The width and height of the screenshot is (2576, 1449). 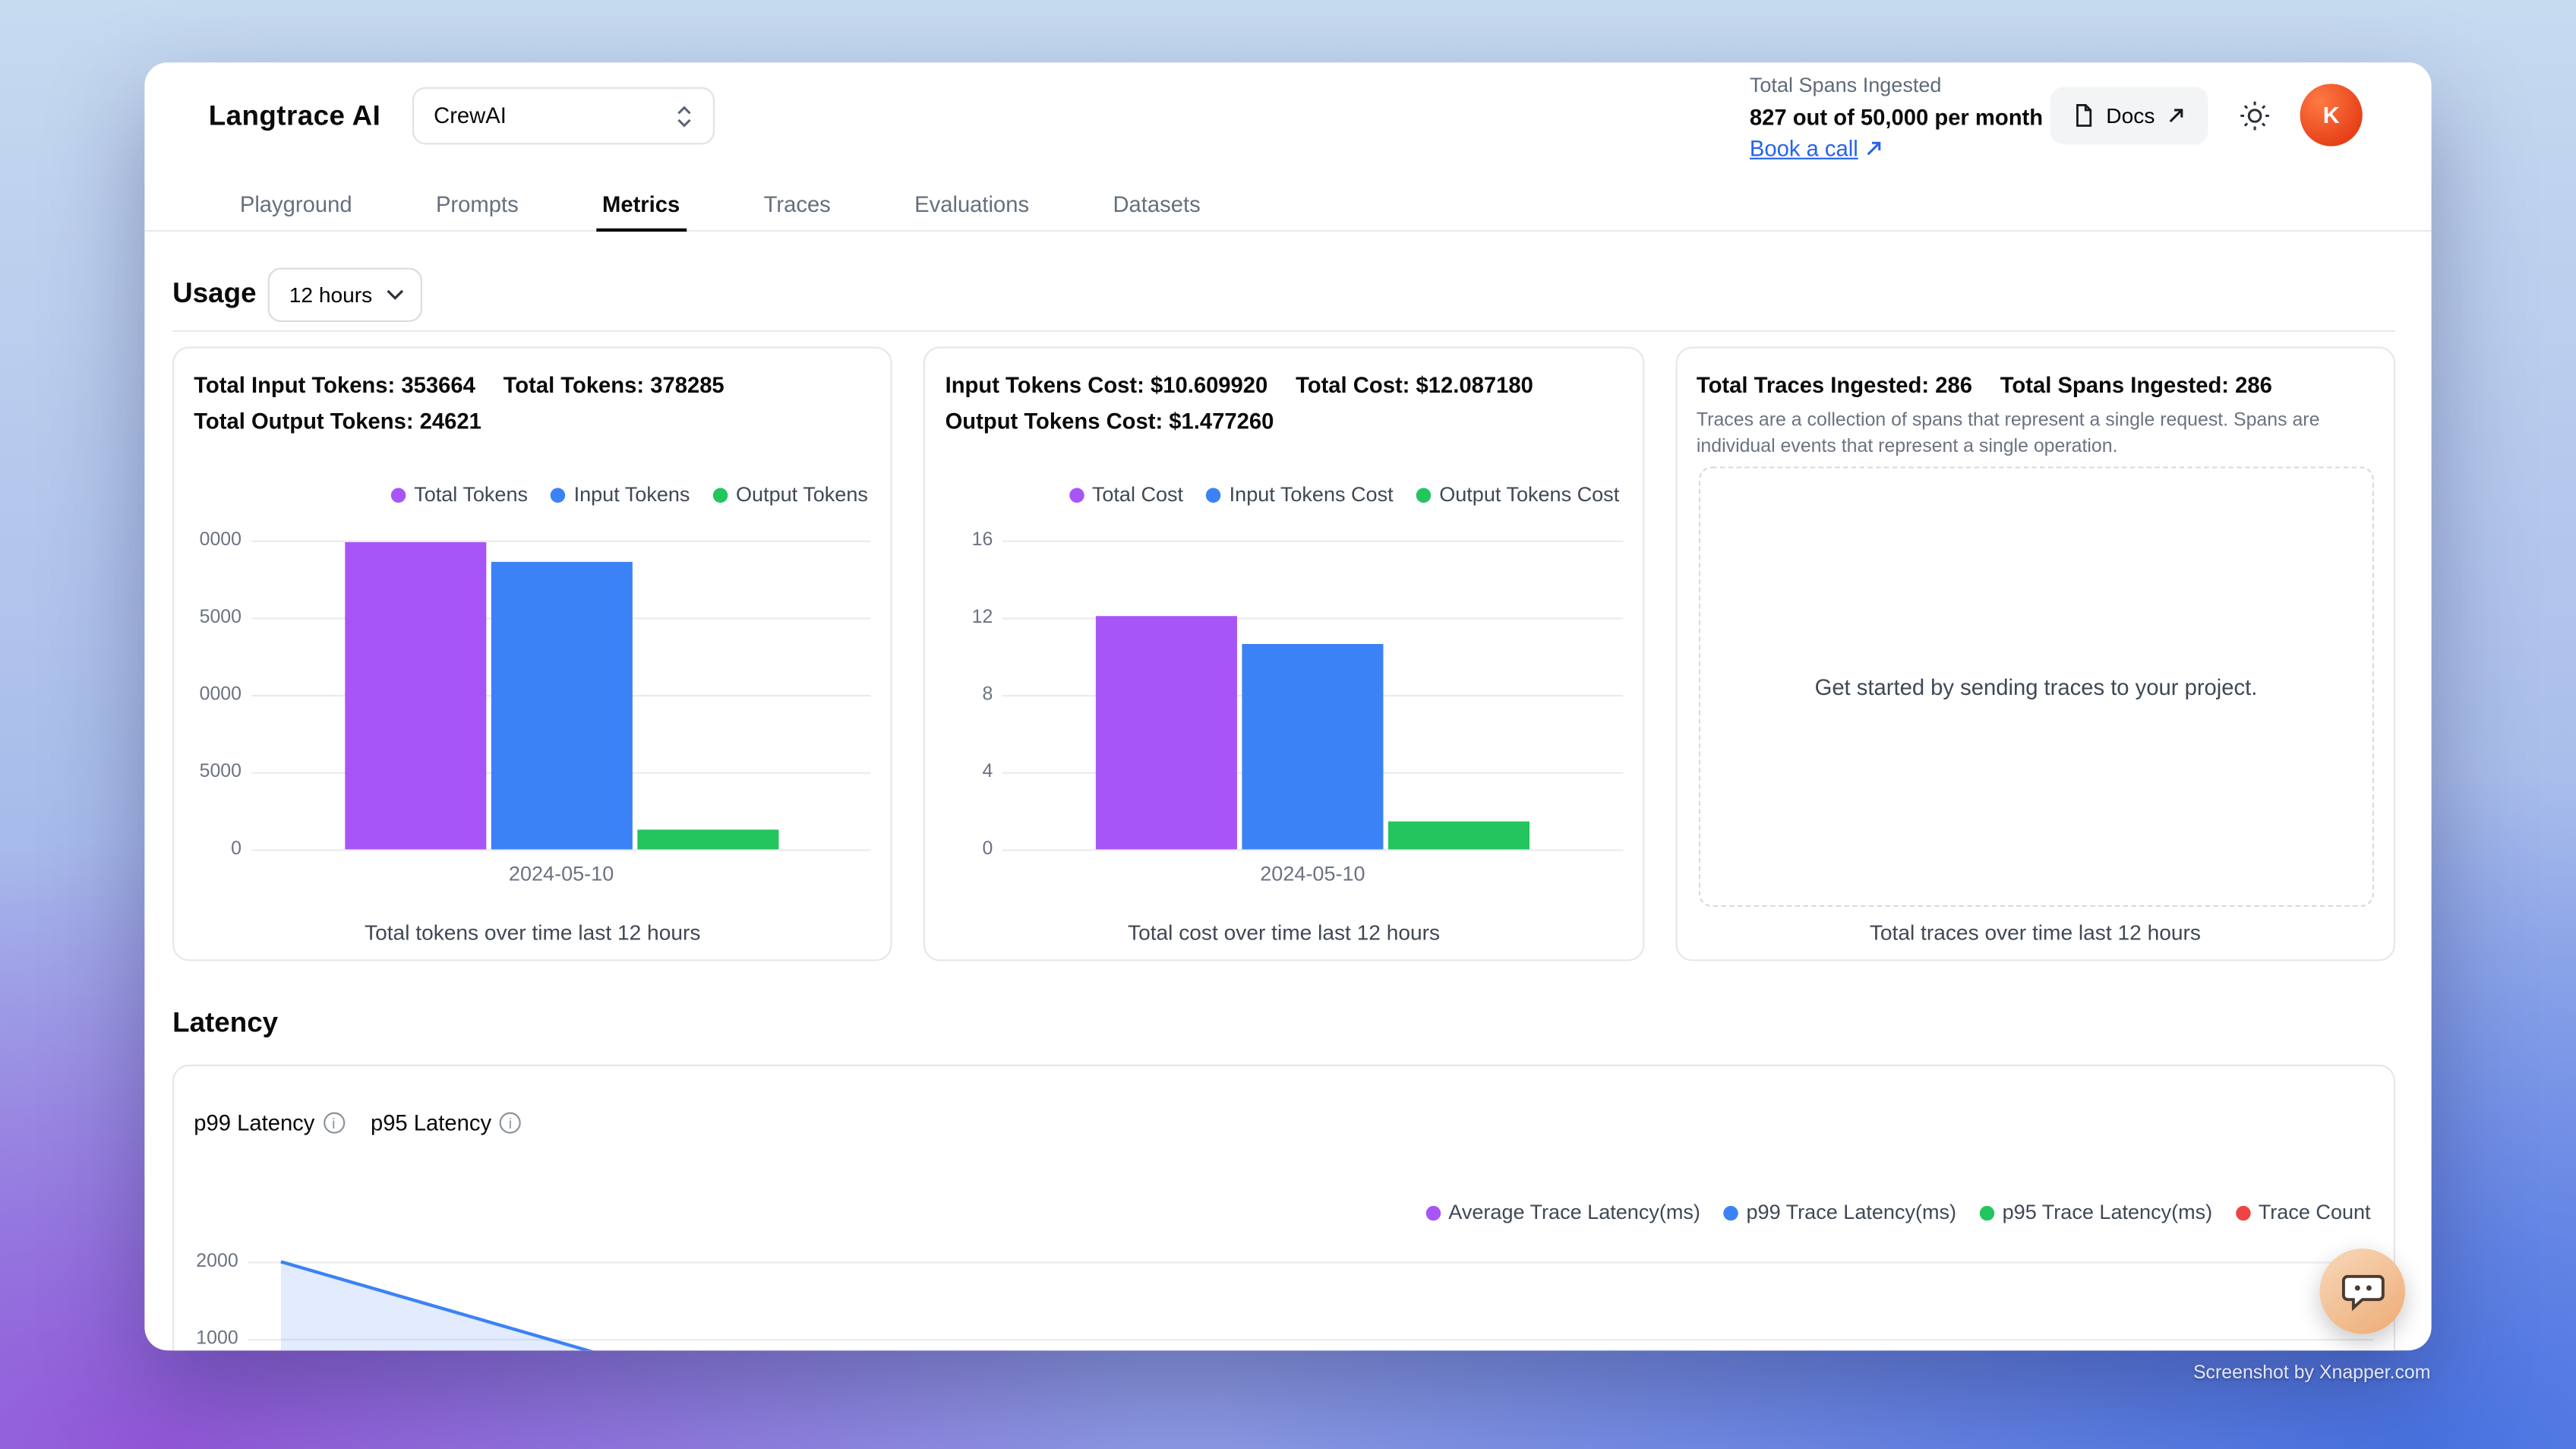 I want to click on y-axis-tick-label: 2000, so click(x=217, y=1262).